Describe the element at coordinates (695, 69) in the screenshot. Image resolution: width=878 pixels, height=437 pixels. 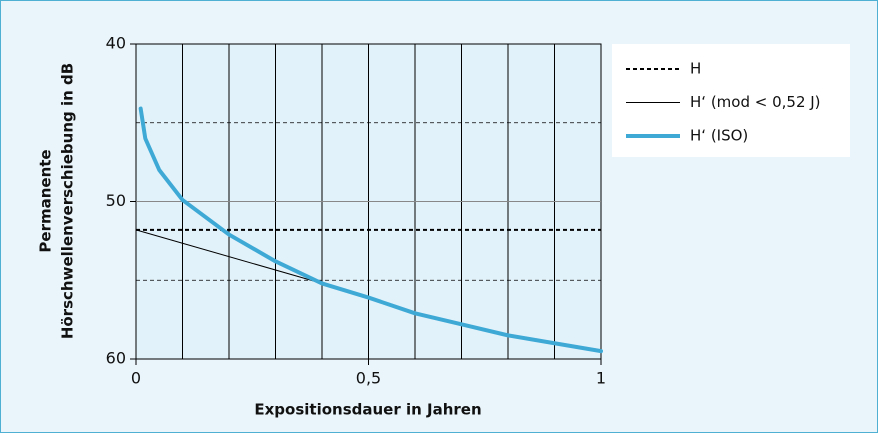
I see `legend-label: H` at that location.